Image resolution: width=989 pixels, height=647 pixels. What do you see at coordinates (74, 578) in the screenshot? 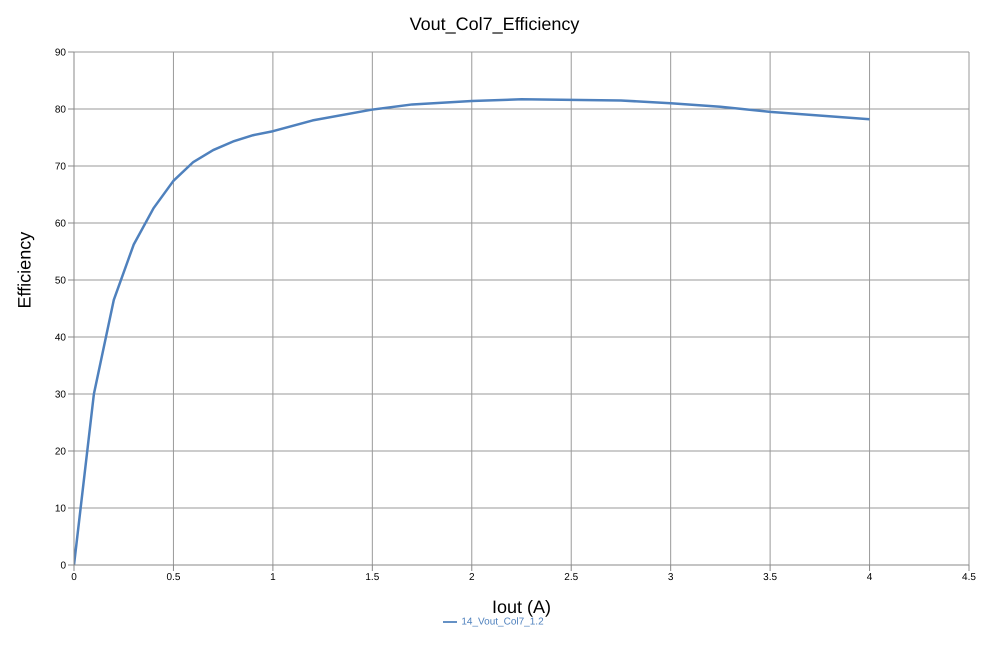
I see `x-tick-label: 0` at bounding box center [74, 578].